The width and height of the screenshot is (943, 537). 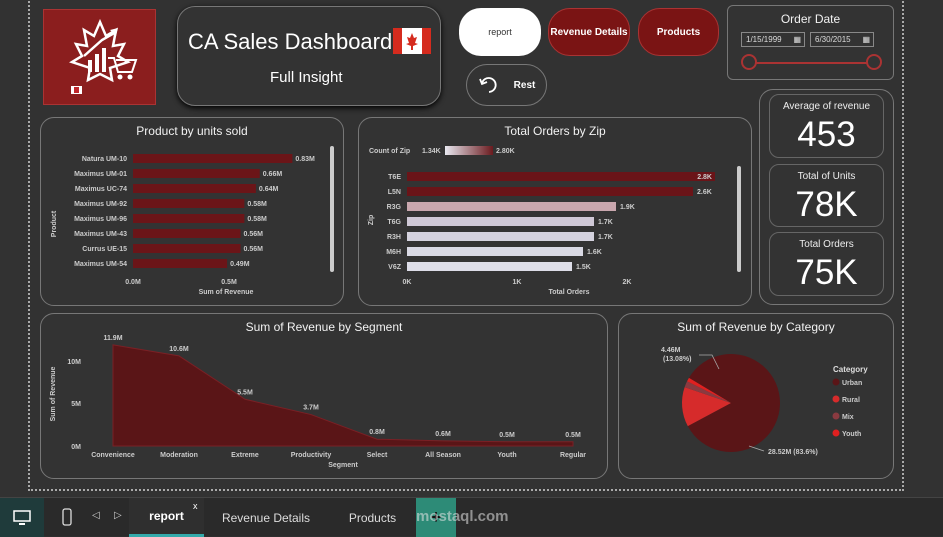 What do you see at coordinates (377, 432) in the screenshot?
I see `segment-data-label: 0.8M` at bounding box center [377, 432].